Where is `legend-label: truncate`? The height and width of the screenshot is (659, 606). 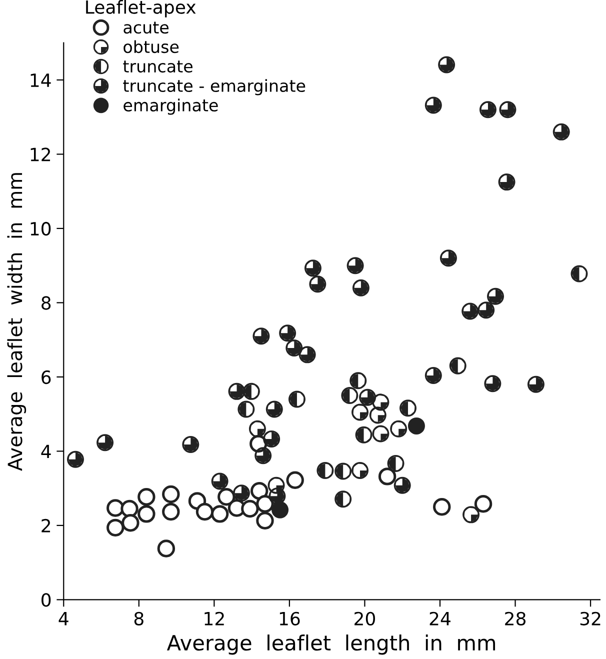 legend-label: truncate is located at coordinates (157, 66).